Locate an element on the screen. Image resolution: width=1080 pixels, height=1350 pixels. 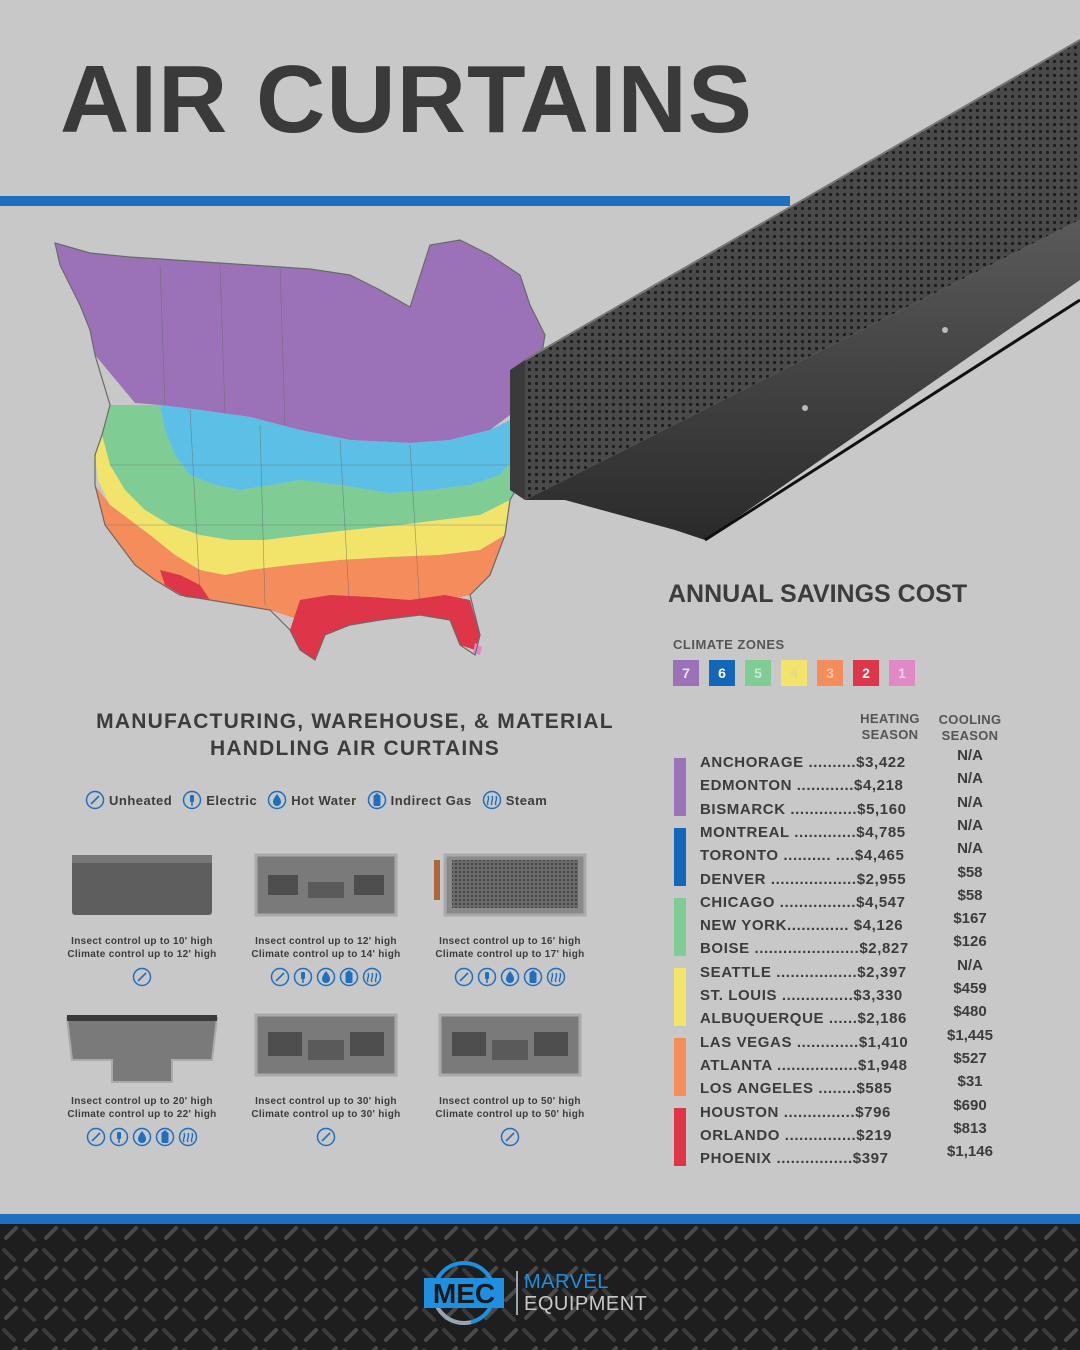
zone-swatch-5: 5 is located at coordinates (758, 673).